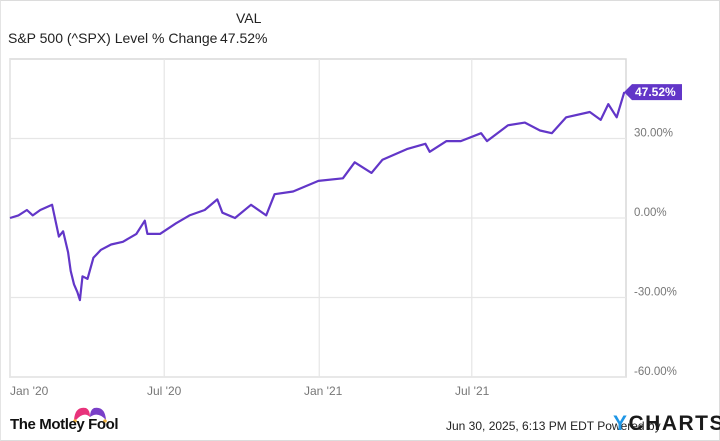  Describe the element at coordinates (64, 424) in the screenshot. I see `motley-fool-wordmark: The Motley Fool` at that location.